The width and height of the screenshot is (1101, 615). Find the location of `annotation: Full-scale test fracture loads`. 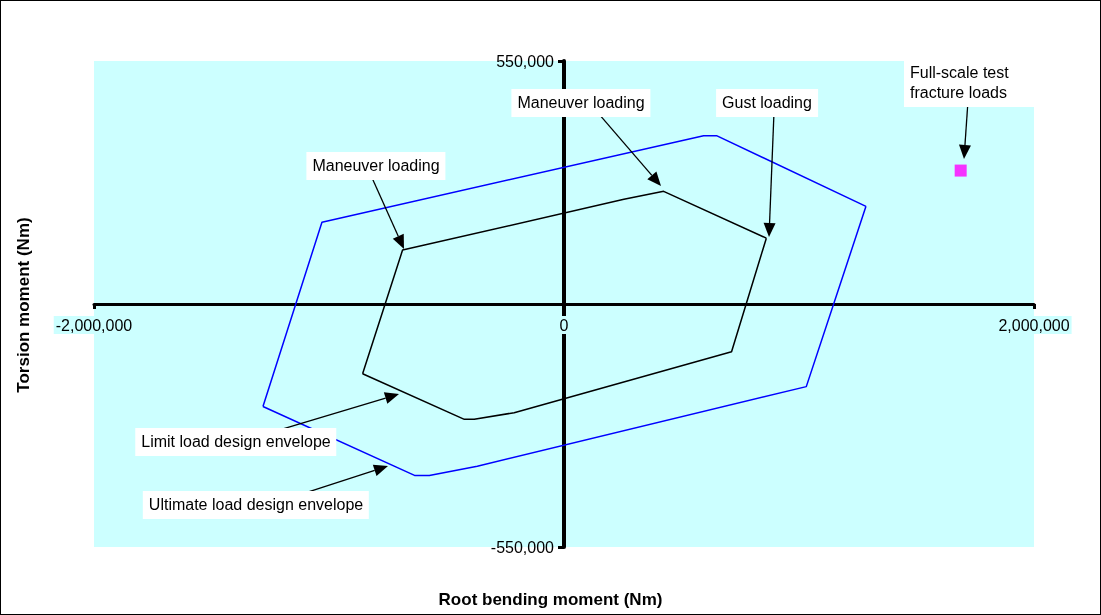

annotation: Full-scale test fracture loads is located at coordinates (969, 83).